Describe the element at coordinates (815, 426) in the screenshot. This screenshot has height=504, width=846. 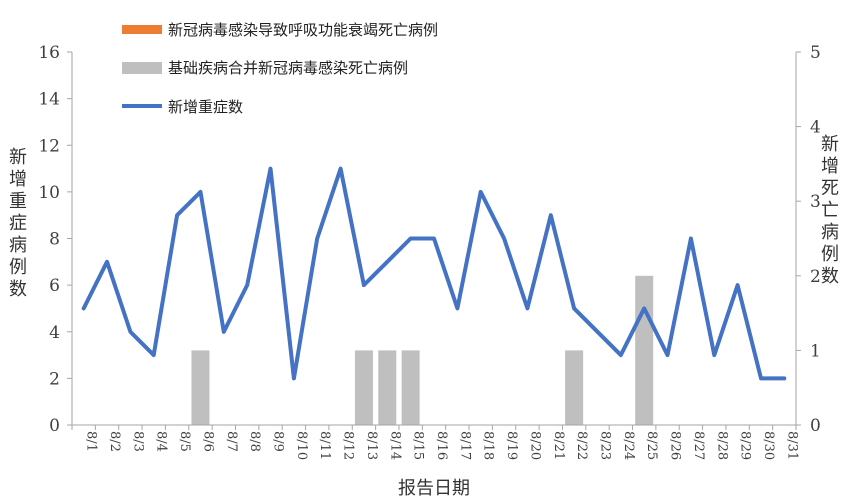
I see `y-right-tick-0: 0` at that location.